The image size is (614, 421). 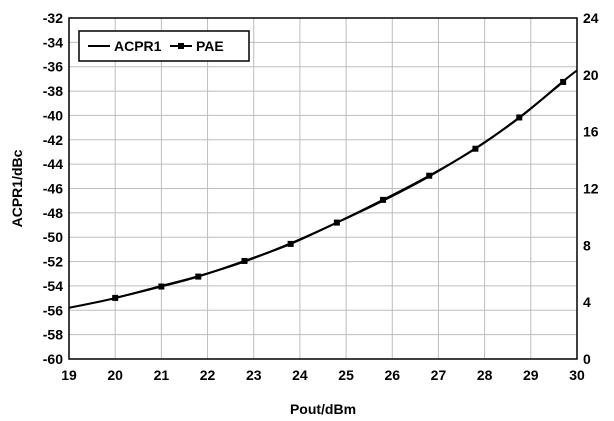 What do you see at coordinates (138, 46) in the screenshot?
I see `legend-label: ACPR1` at bounding box center [138, 46].